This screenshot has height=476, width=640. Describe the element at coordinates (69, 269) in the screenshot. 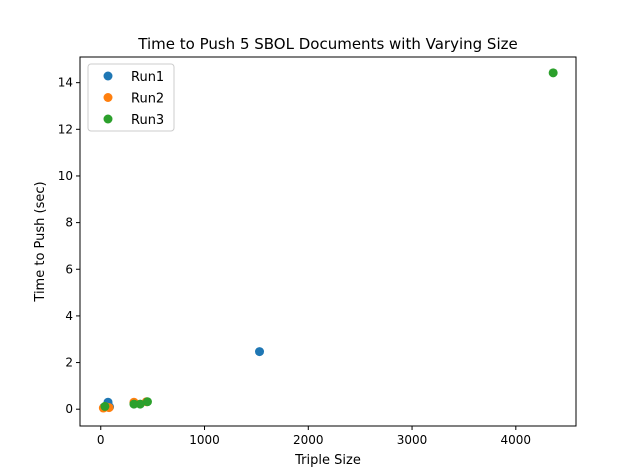

I see `y-tick-label: 6` at that location.